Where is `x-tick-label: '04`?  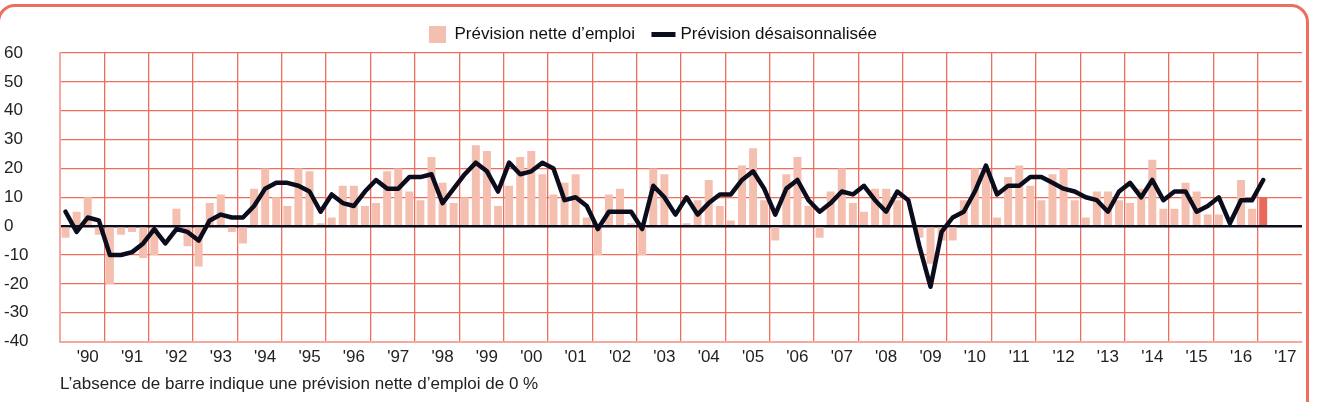
x-tick-label: '04 is located at coordinates (708, 357).